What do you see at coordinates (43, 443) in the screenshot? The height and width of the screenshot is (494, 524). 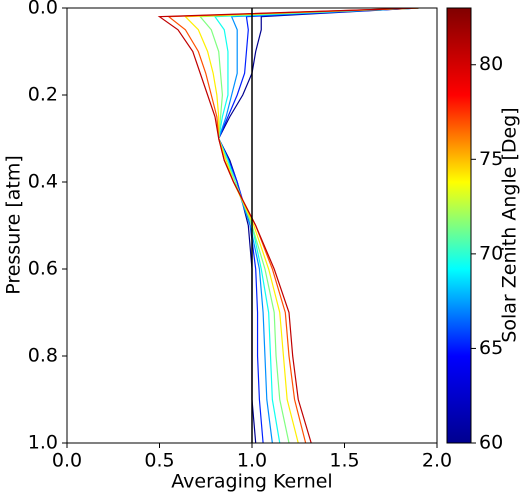 I see `y-tick-label: 1.0` at bounding box center [43, 443].